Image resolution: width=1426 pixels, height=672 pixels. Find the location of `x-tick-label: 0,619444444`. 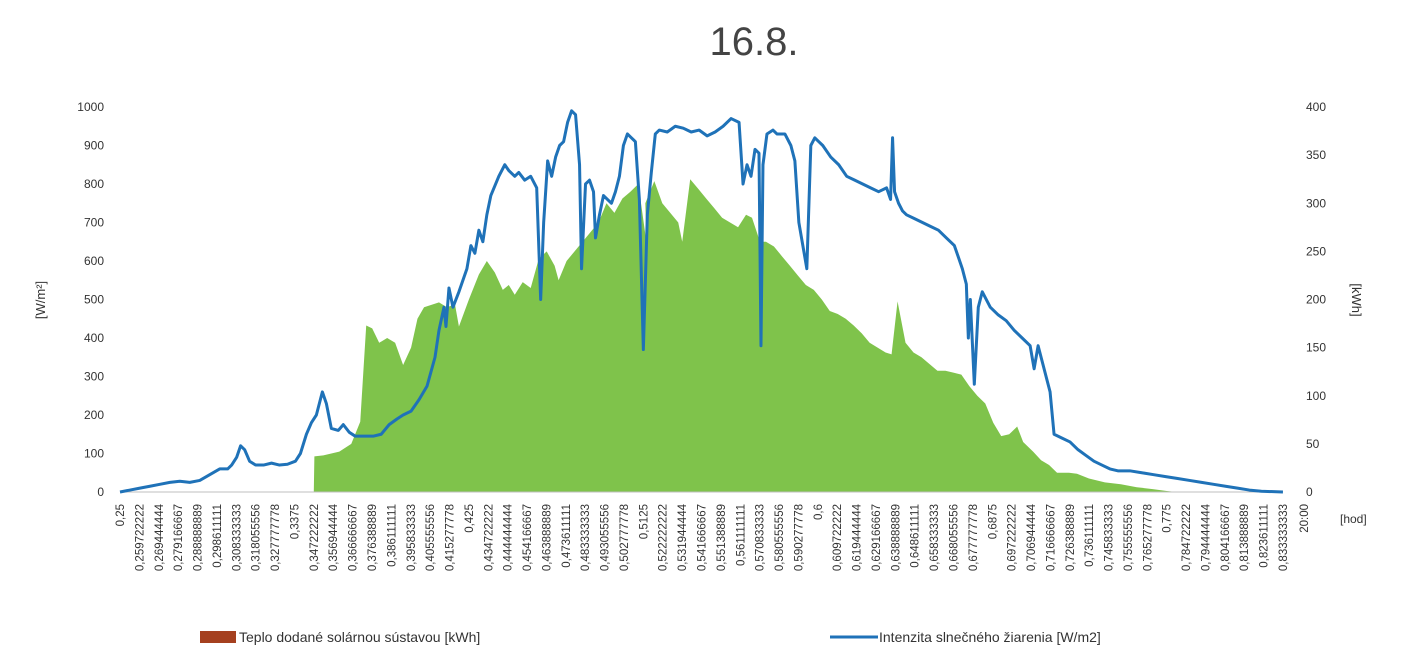

x-tick-label: 0,619444444 is located at coordinates (858, 537).